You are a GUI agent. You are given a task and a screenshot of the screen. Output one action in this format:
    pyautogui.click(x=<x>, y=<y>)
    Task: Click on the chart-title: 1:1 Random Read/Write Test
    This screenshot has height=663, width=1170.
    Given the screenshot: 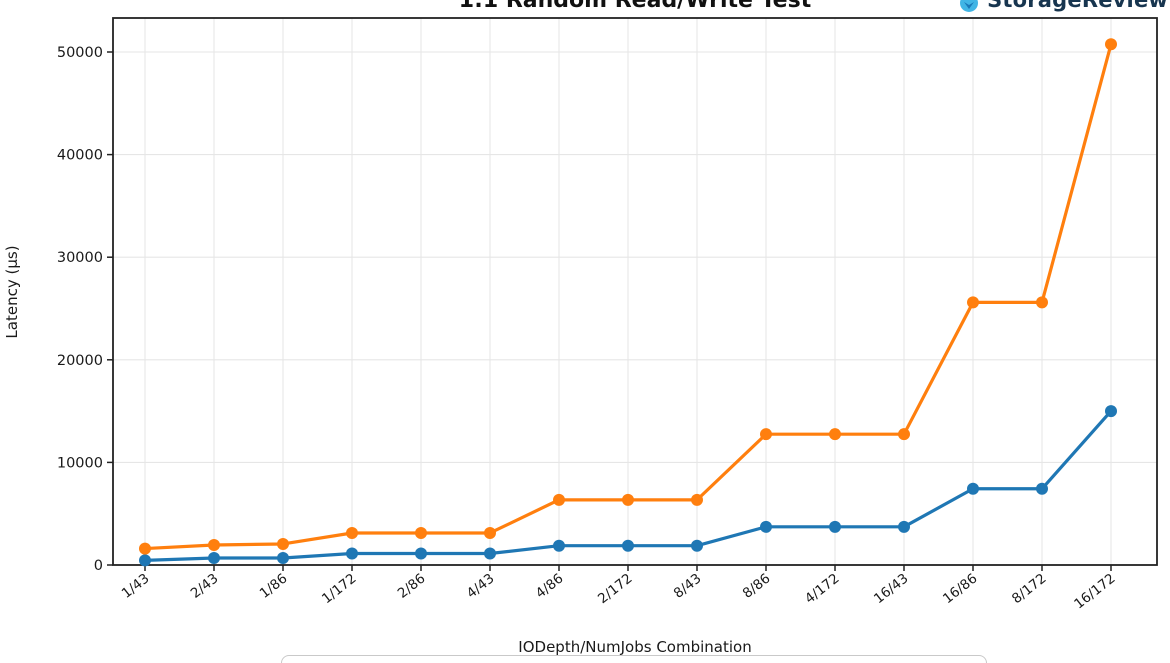 What is the action you would take?
    pyautogui.click(x=635, y=6)
    